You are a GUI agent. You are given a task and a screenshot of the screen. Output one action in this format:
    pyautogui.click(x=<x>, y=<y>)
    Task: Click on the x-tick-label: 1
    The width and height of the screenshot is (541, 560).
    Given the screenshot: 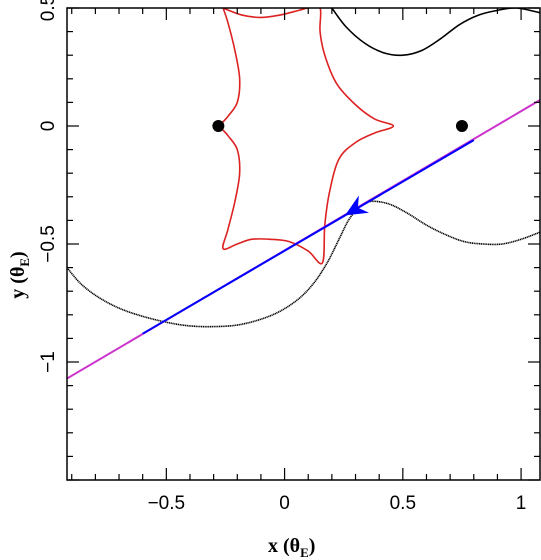 What is the action you would take?
    pyautogui.click(x=521, y=503)
    